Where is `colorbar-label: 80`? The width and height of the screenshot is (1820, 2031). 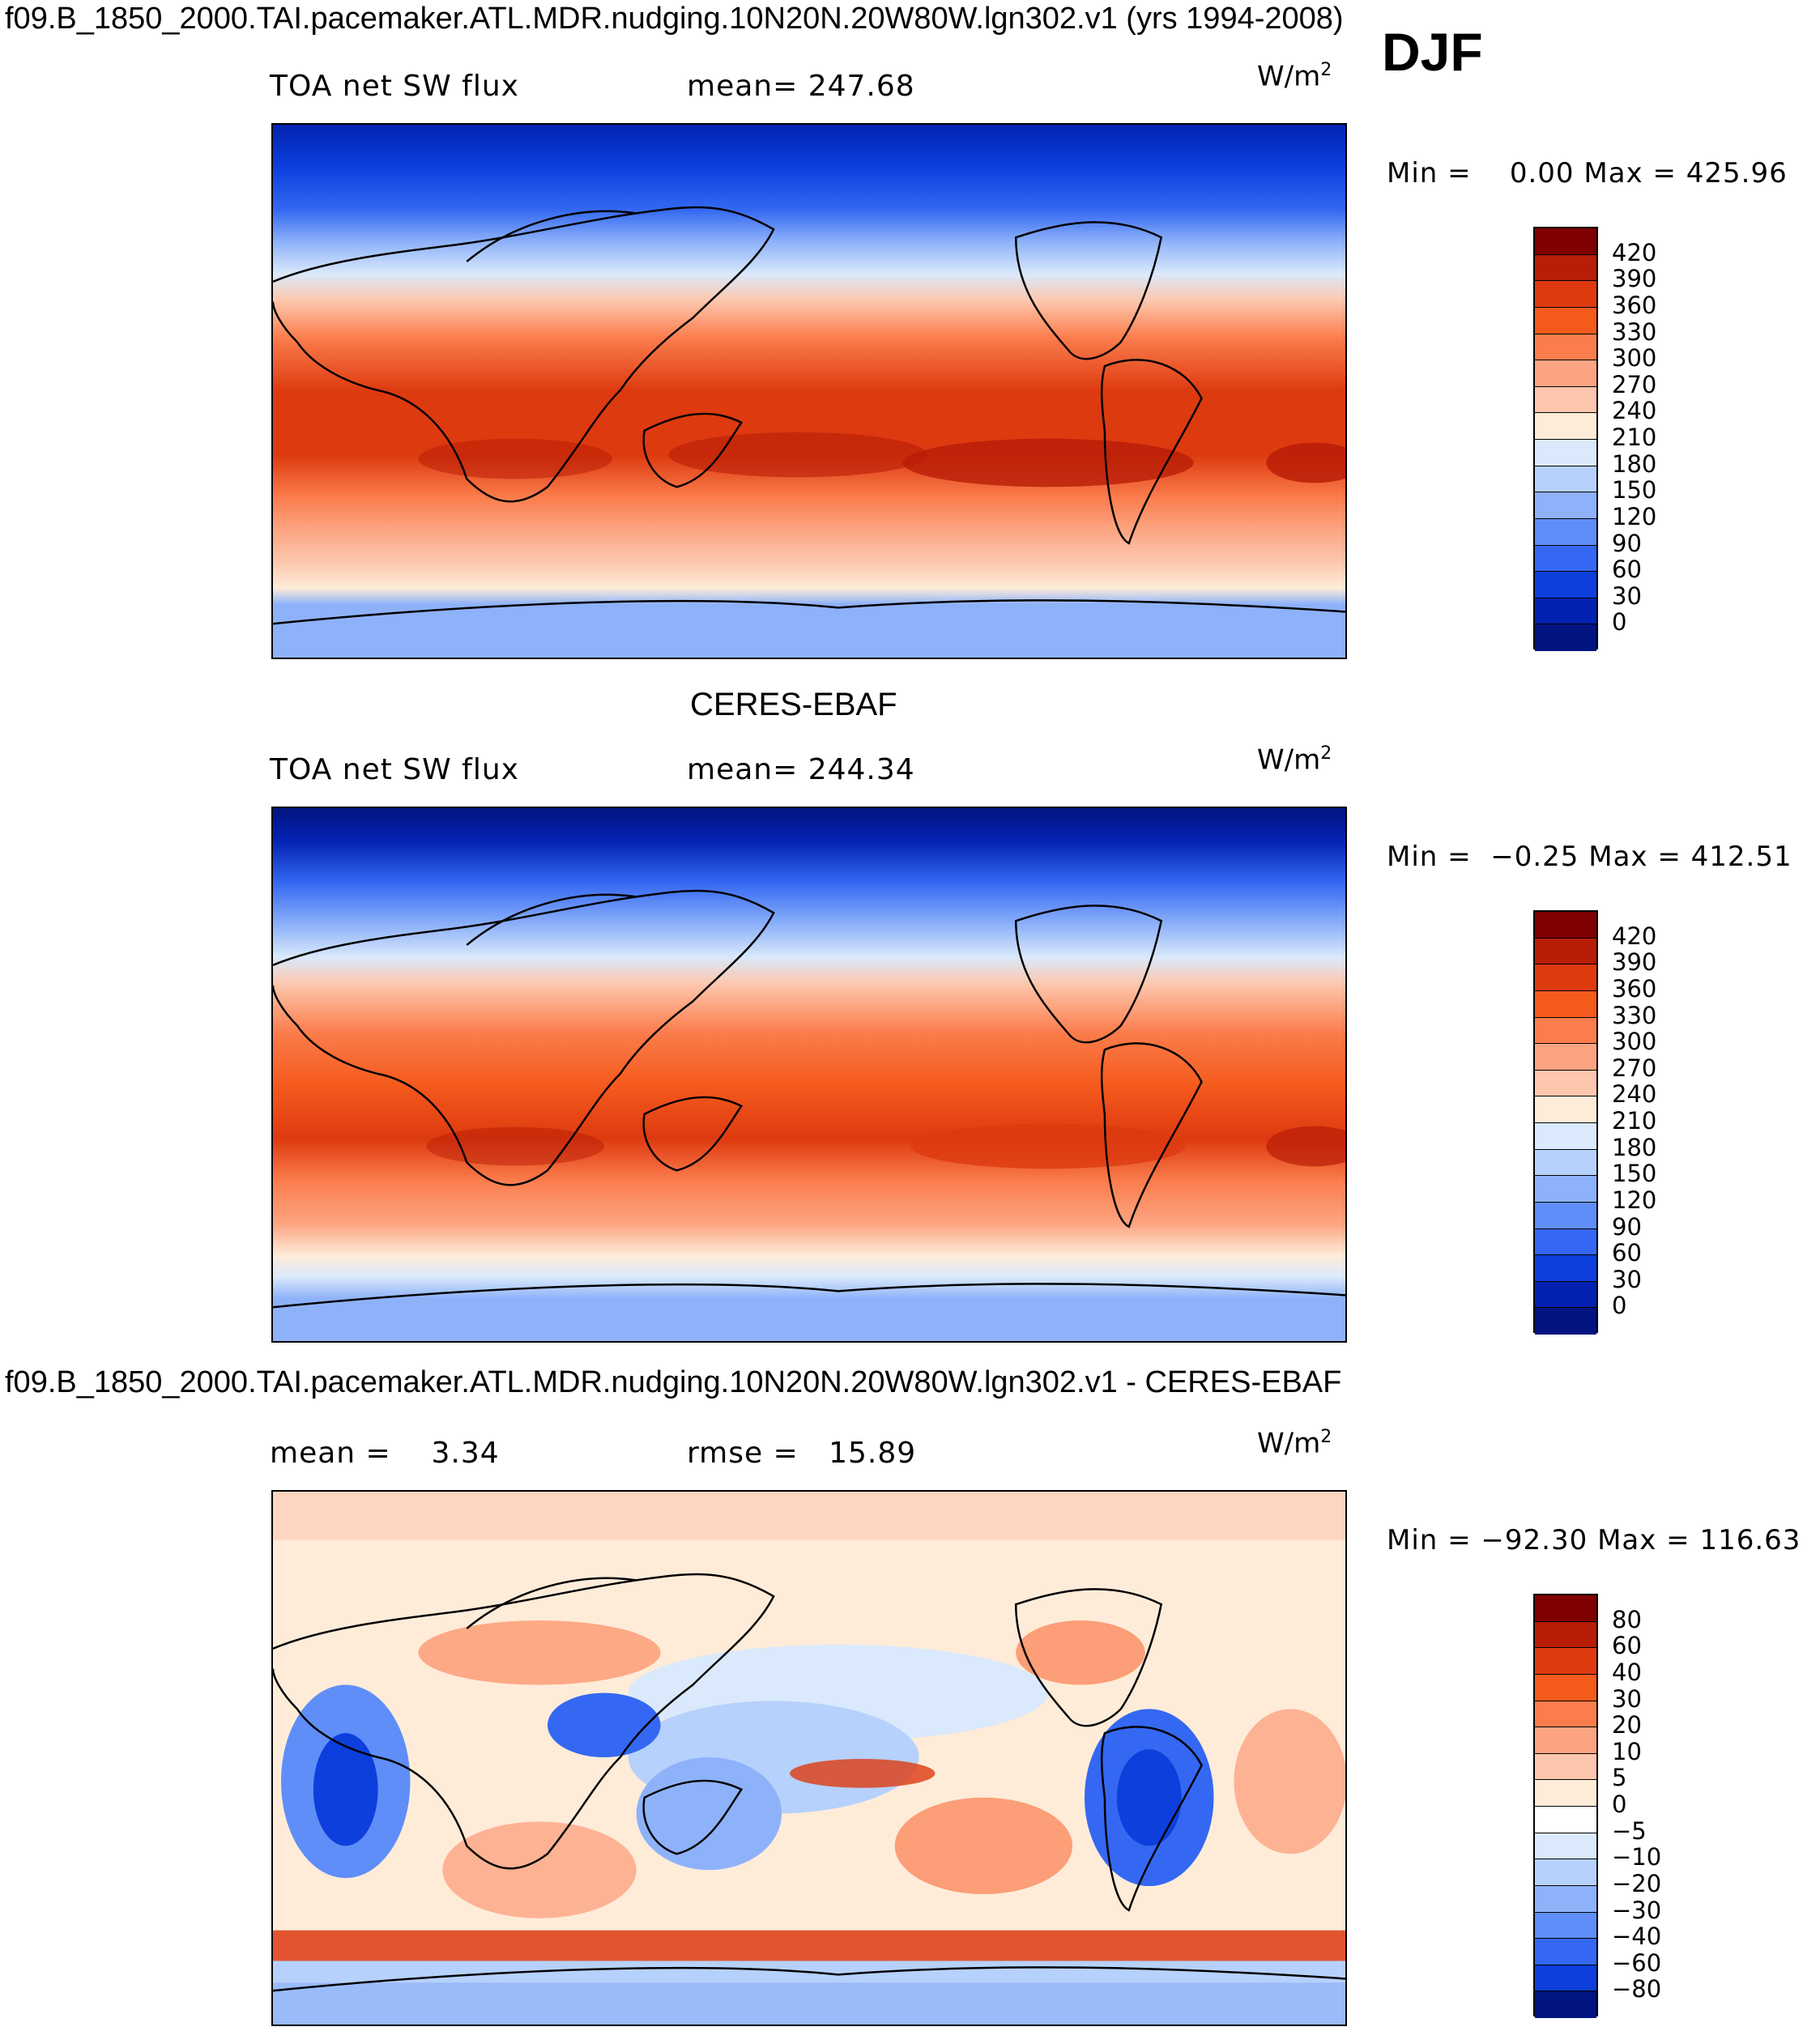
colorbar-label: 80 is located at coordinates (1627, 1619).